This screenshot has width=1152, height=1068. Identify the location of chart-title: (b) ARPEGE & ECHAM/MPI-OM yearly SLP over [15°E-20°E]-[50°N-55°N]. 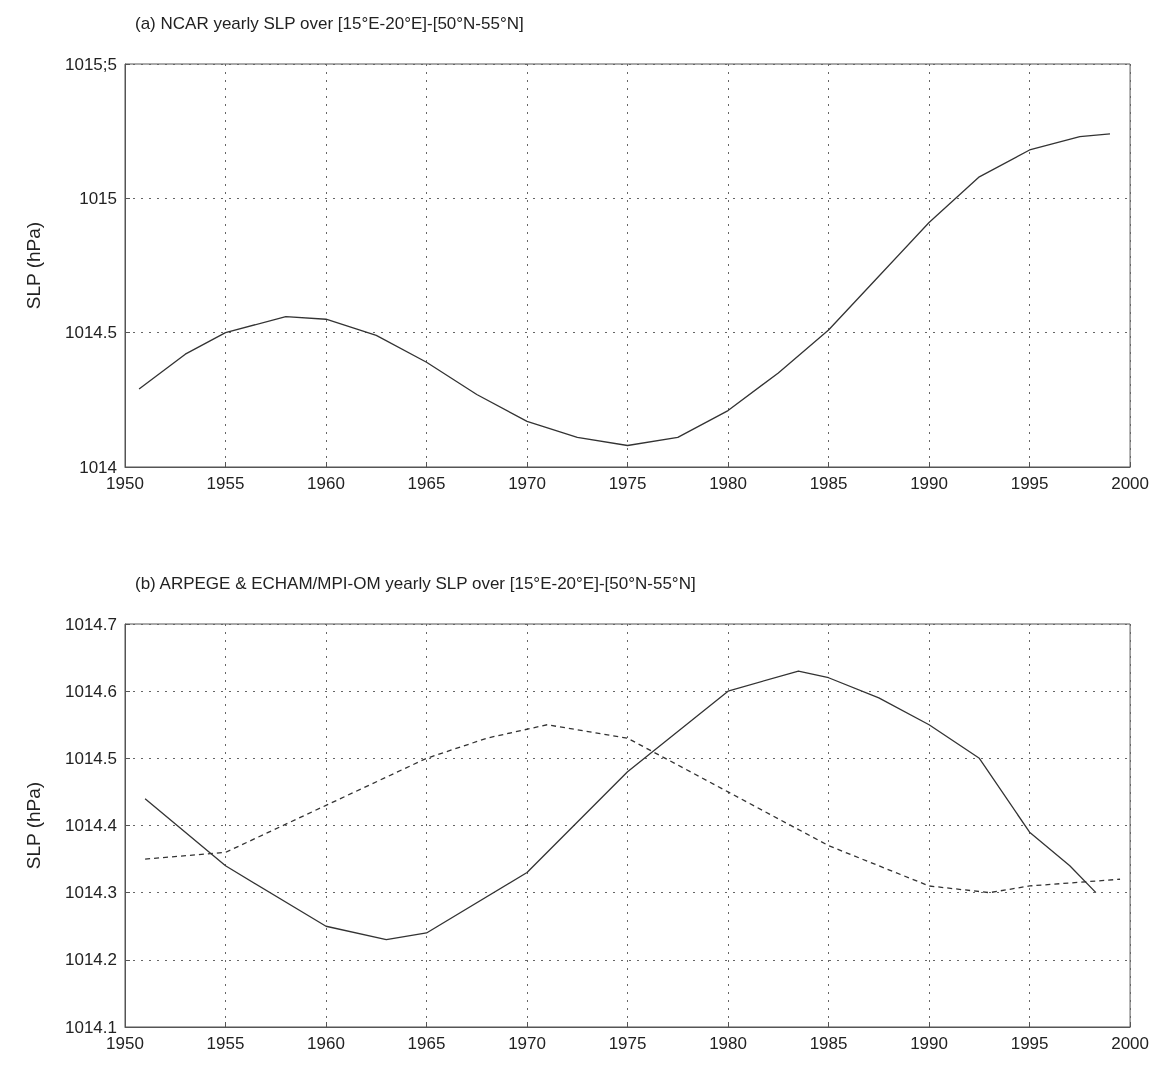
(415, 583).